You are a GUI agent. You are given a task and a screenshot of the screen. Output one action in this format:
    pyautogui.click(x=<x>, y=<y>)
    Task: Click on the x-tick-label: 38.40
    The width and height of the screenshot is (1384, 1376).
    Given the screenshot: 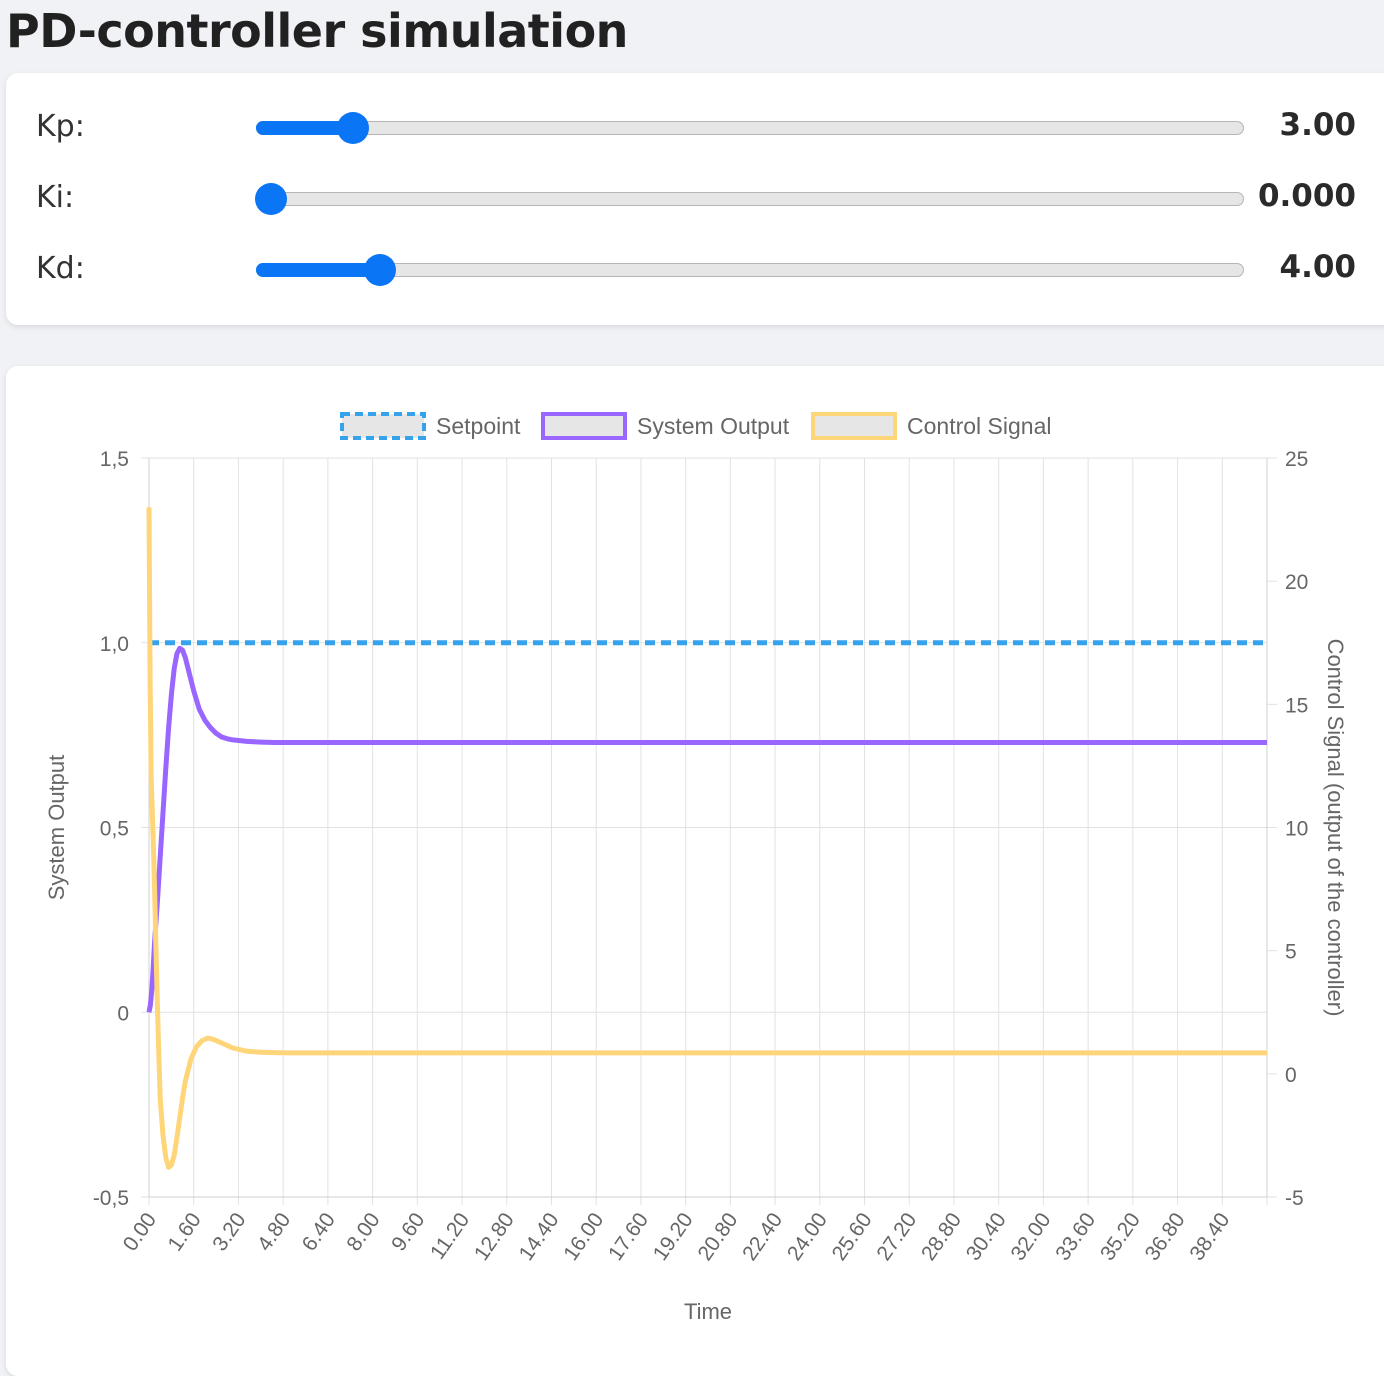 What is the action you would take?
    pyautogui.click(x=1209, y=1237)
    